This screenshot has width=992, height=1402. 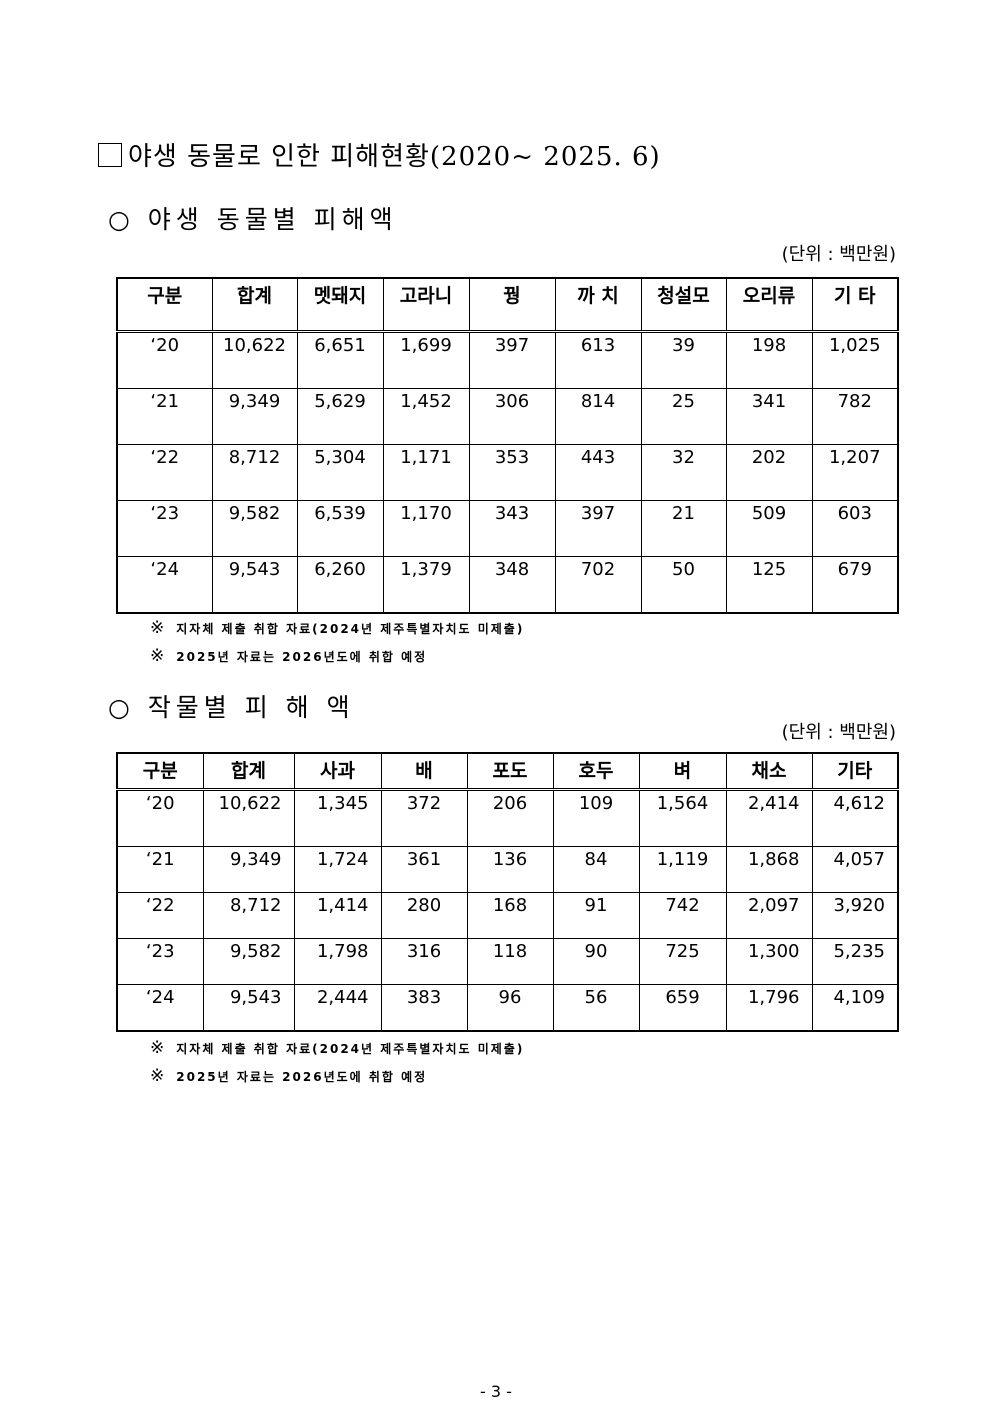 I want to click on section2-unit: (단위 : 백만원), so click(x=838, y=732).